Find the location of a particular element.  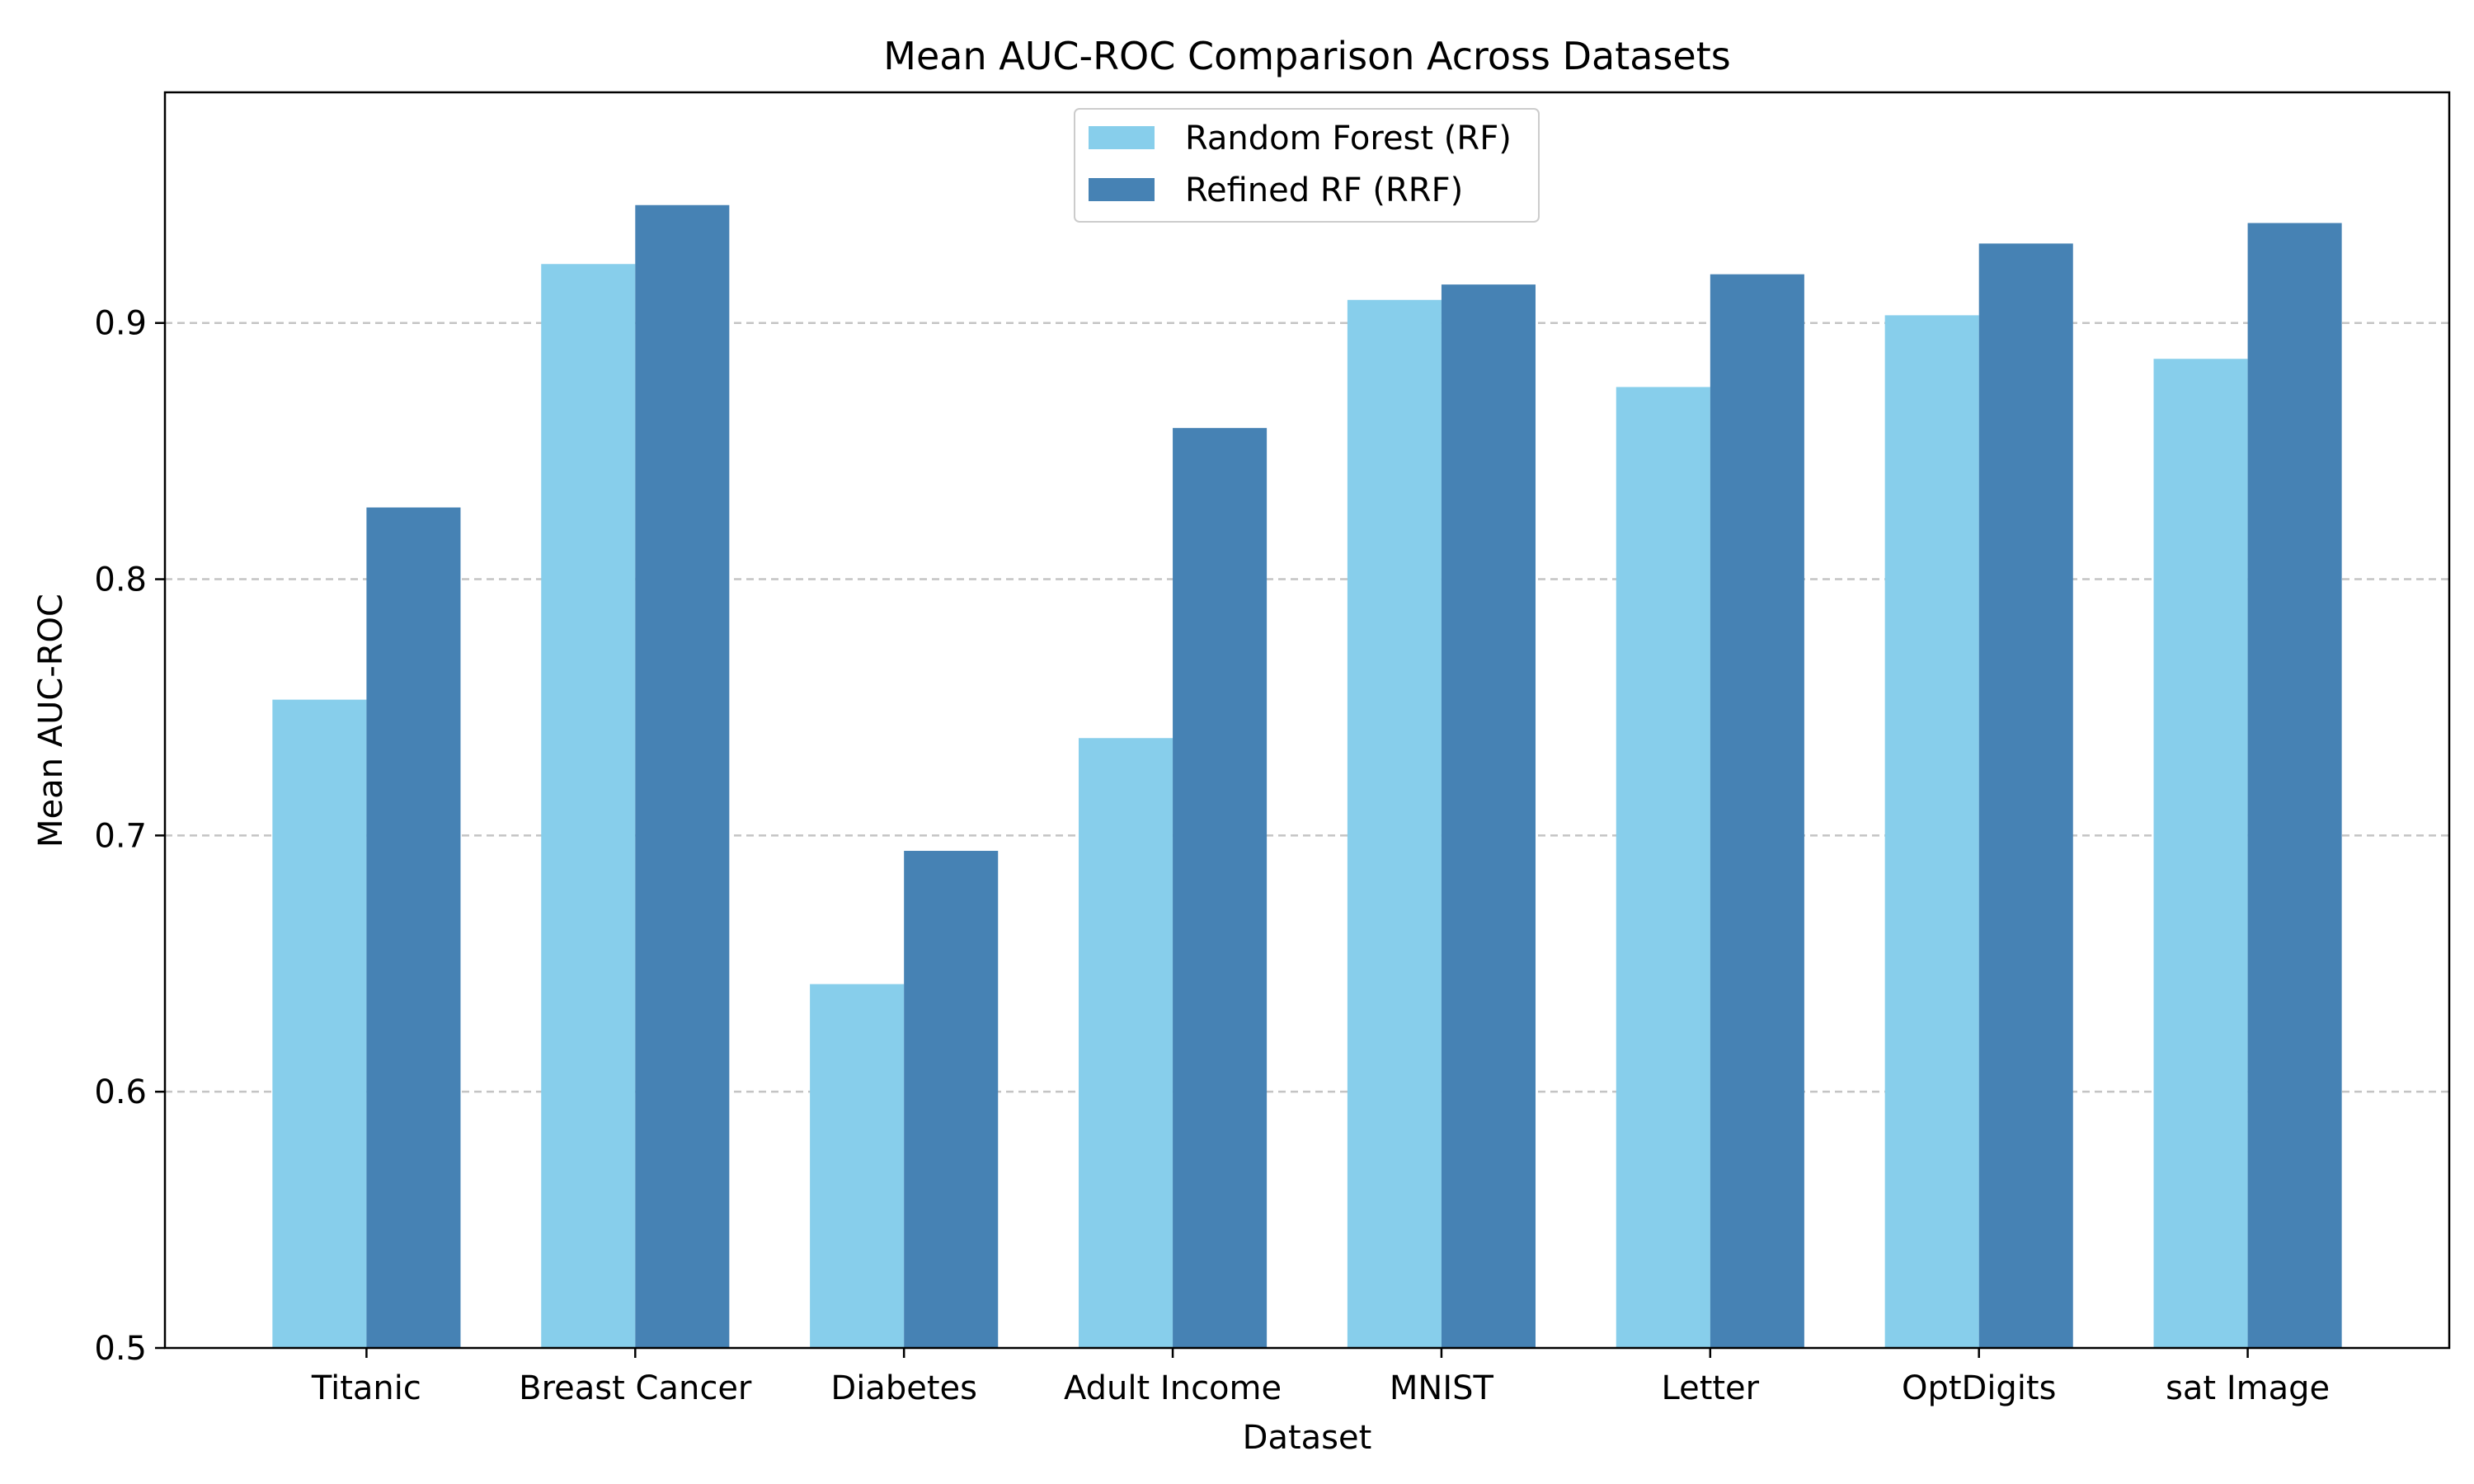

bar-rrf-titanic is located at coordinates (413, 927).